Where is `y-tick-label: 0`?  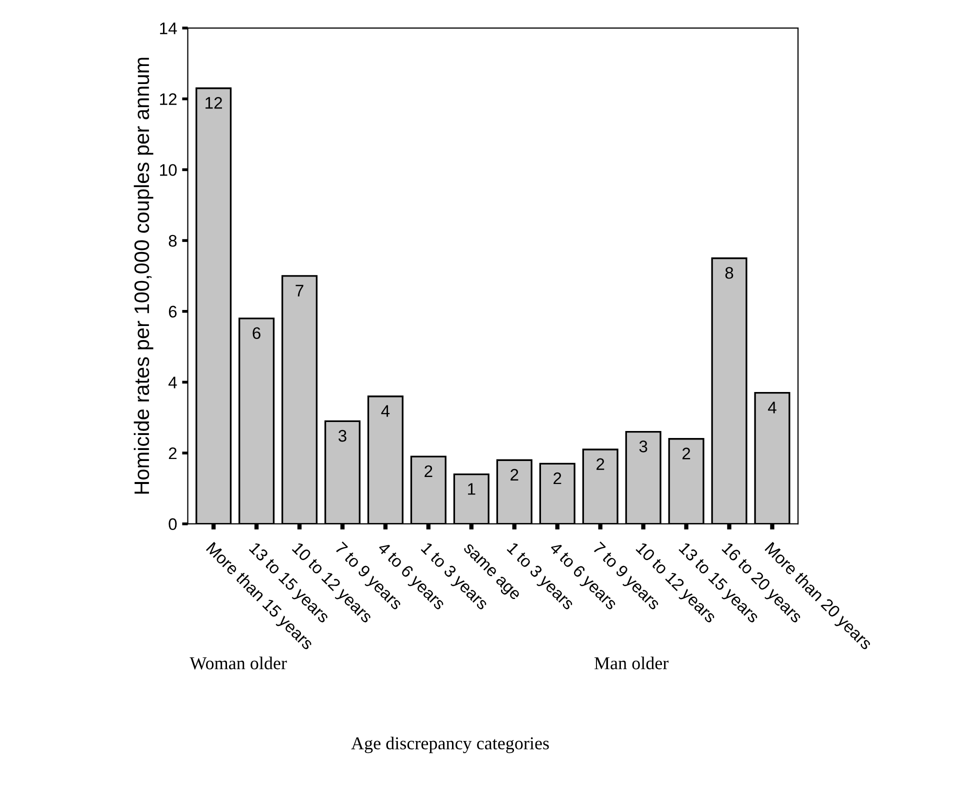
y-tick-label: 0 is located at coordinates (172, 524).